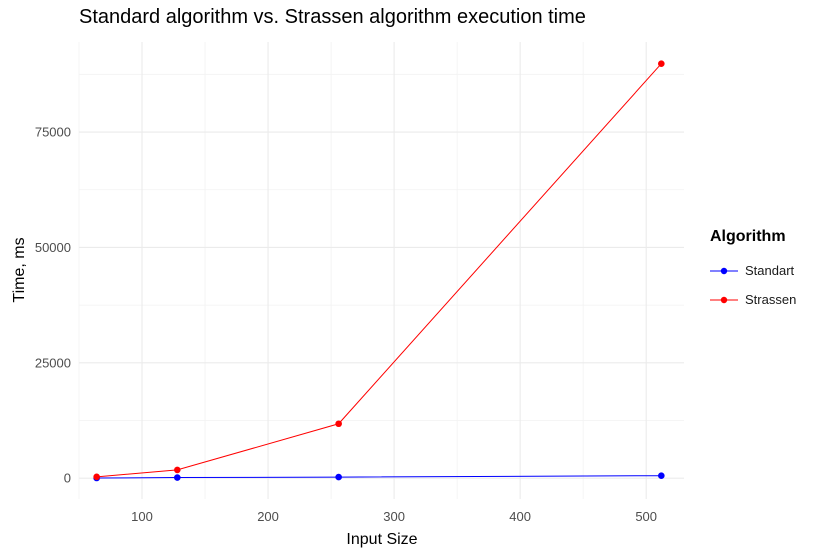 The image size is (827, 556). Describe the element at coordinates (53, 362) in the screenshot. I see `y-tick-label: 25000` at that location.